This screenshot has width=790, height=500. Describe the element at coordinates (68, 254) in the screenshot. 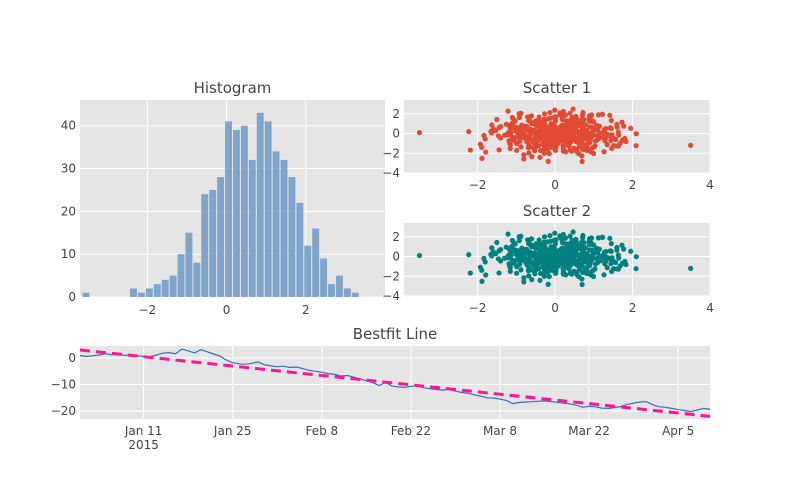

I see `histogram-ytick-label: 10` at that location.